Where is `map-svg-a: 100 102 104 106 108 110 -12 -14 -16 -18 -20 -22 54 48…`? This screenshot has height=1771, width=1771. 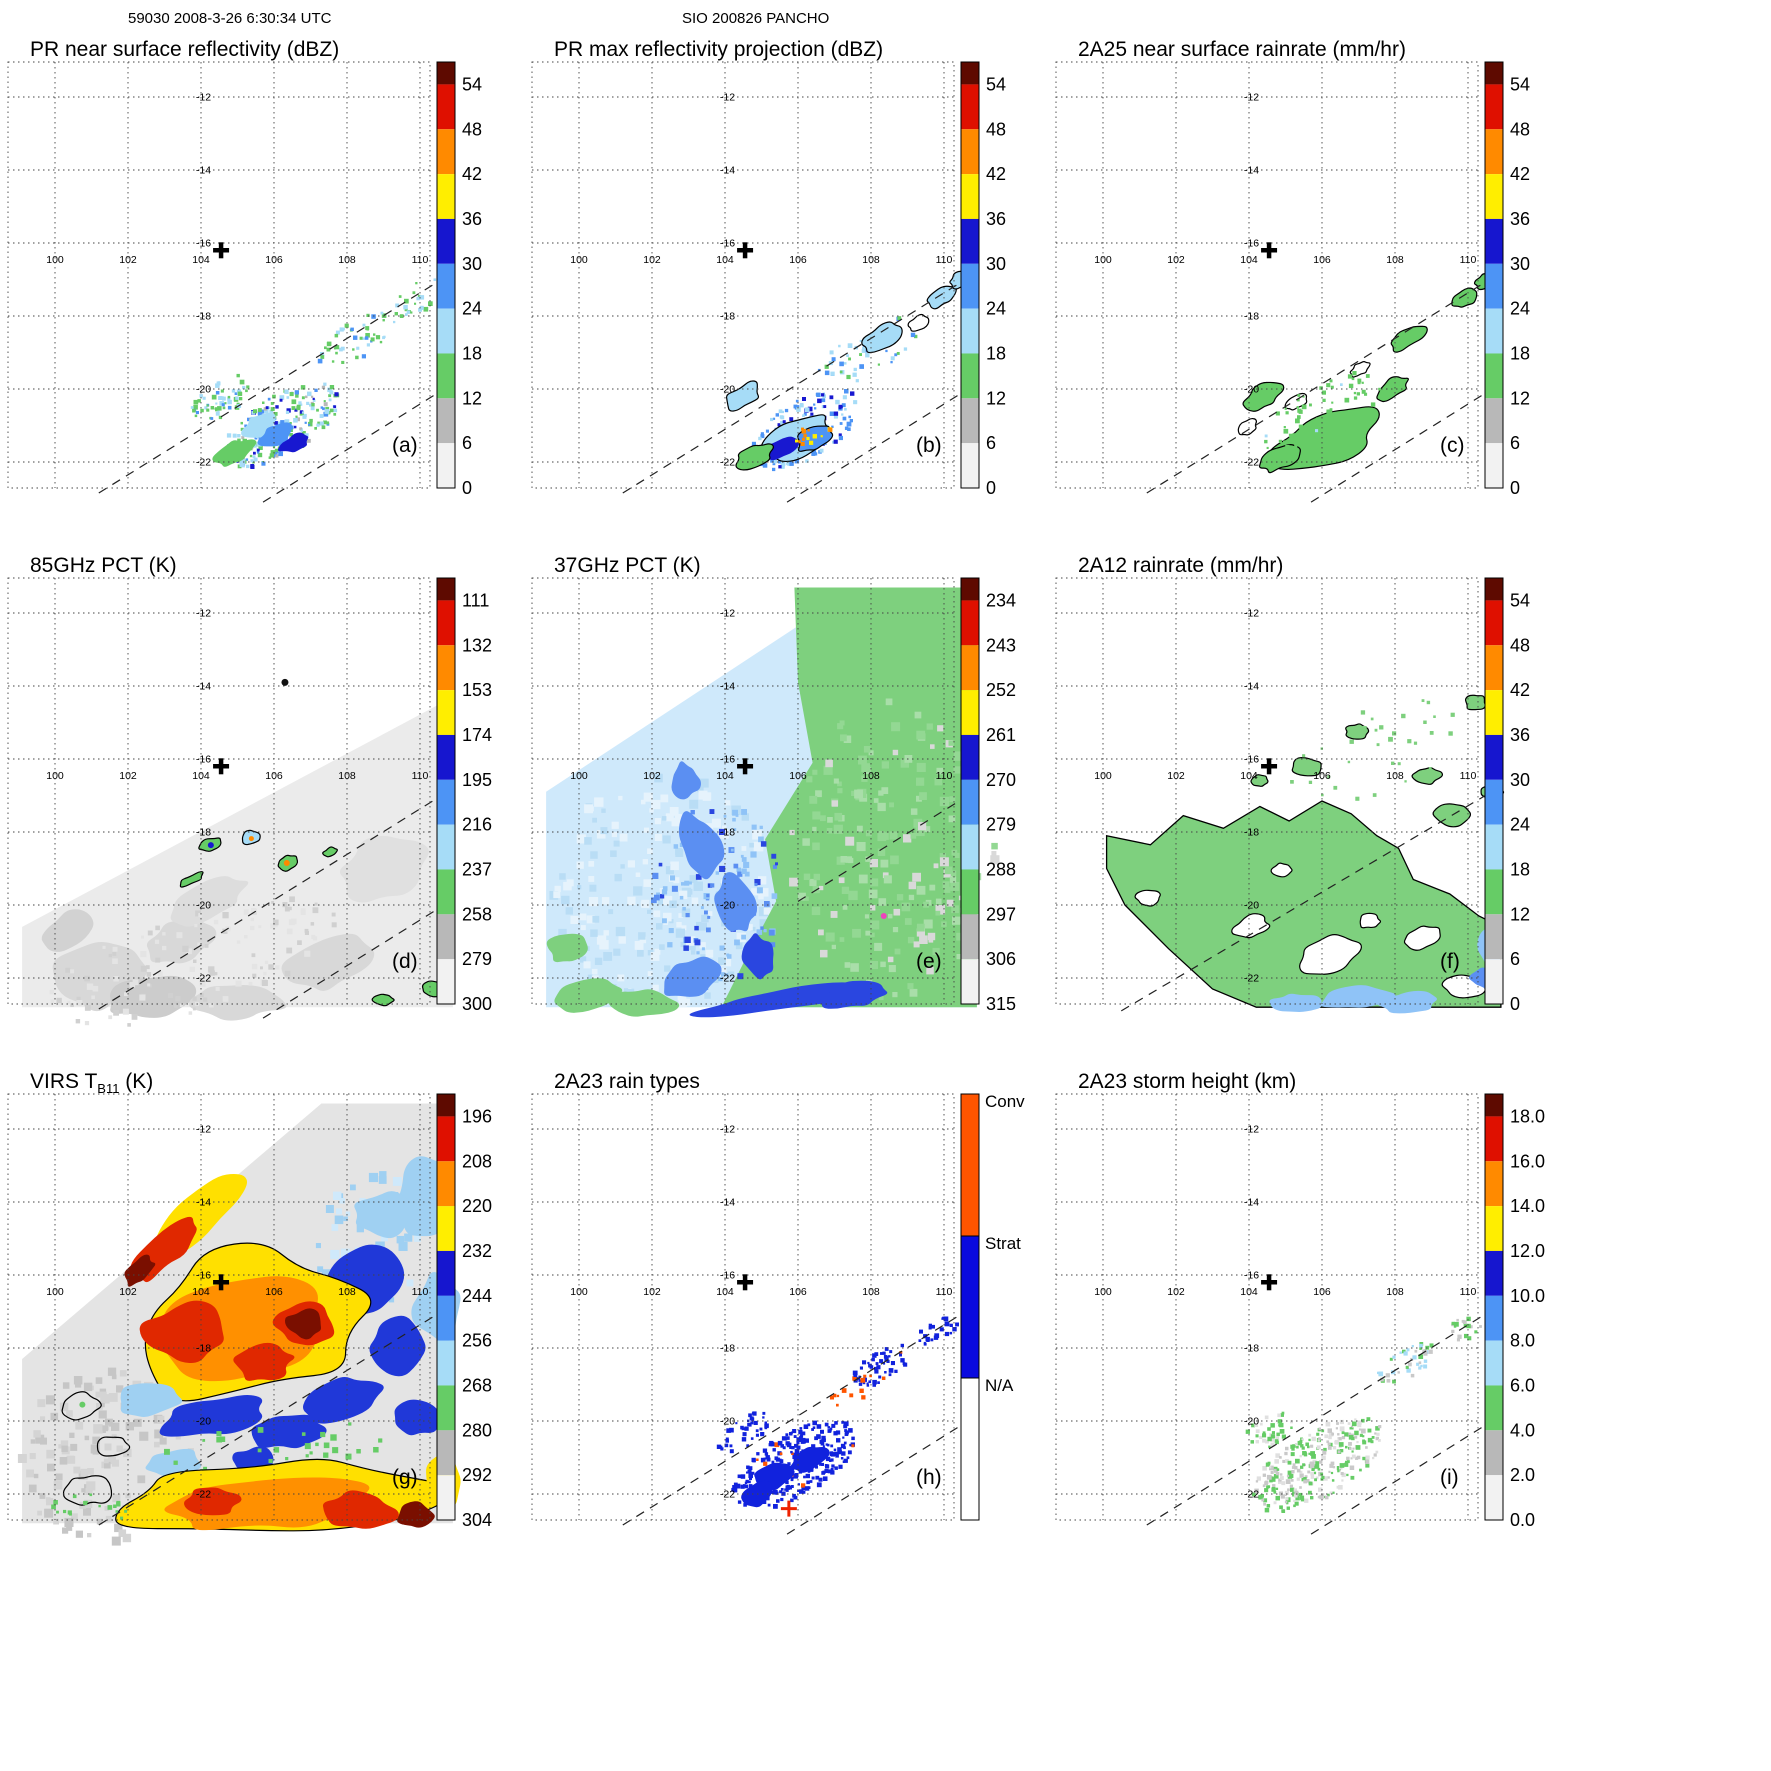
map-svg-a: 100 102 104 106 108 110 -12 -14 -16 -18 -20 -22 54 48… is located at coordinates (244, 282).